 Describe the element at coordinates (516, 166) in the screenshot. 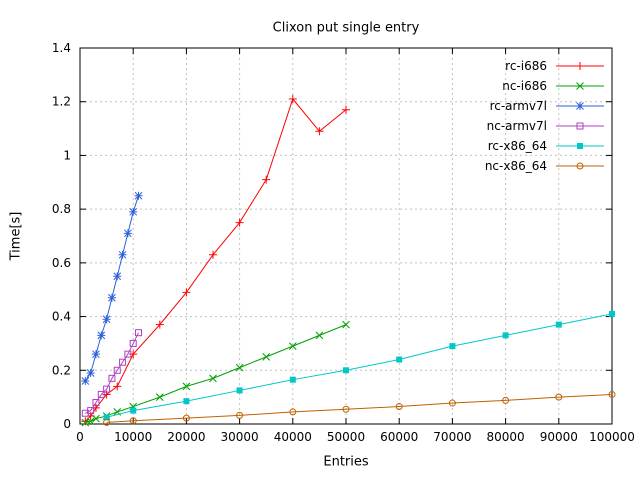

I see `legend-label-nc-x86_64: nc-x86_64` at that location.